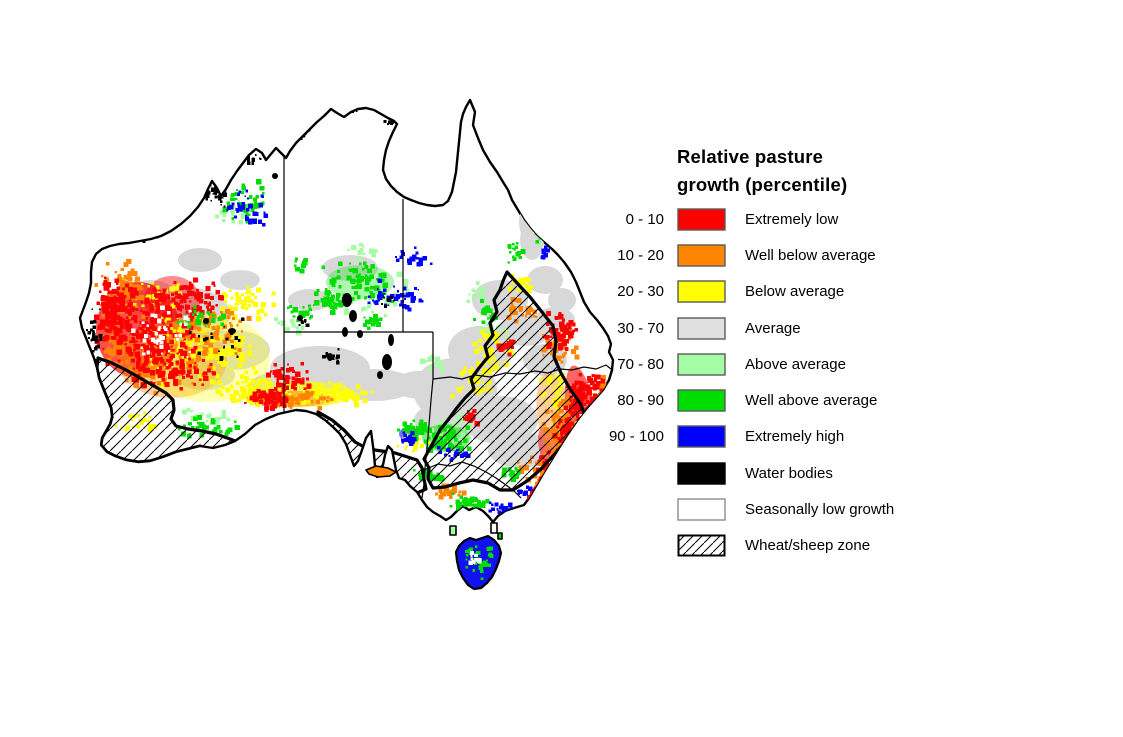  I want to click on legend-range: 30 - 70, so click(640, 328).